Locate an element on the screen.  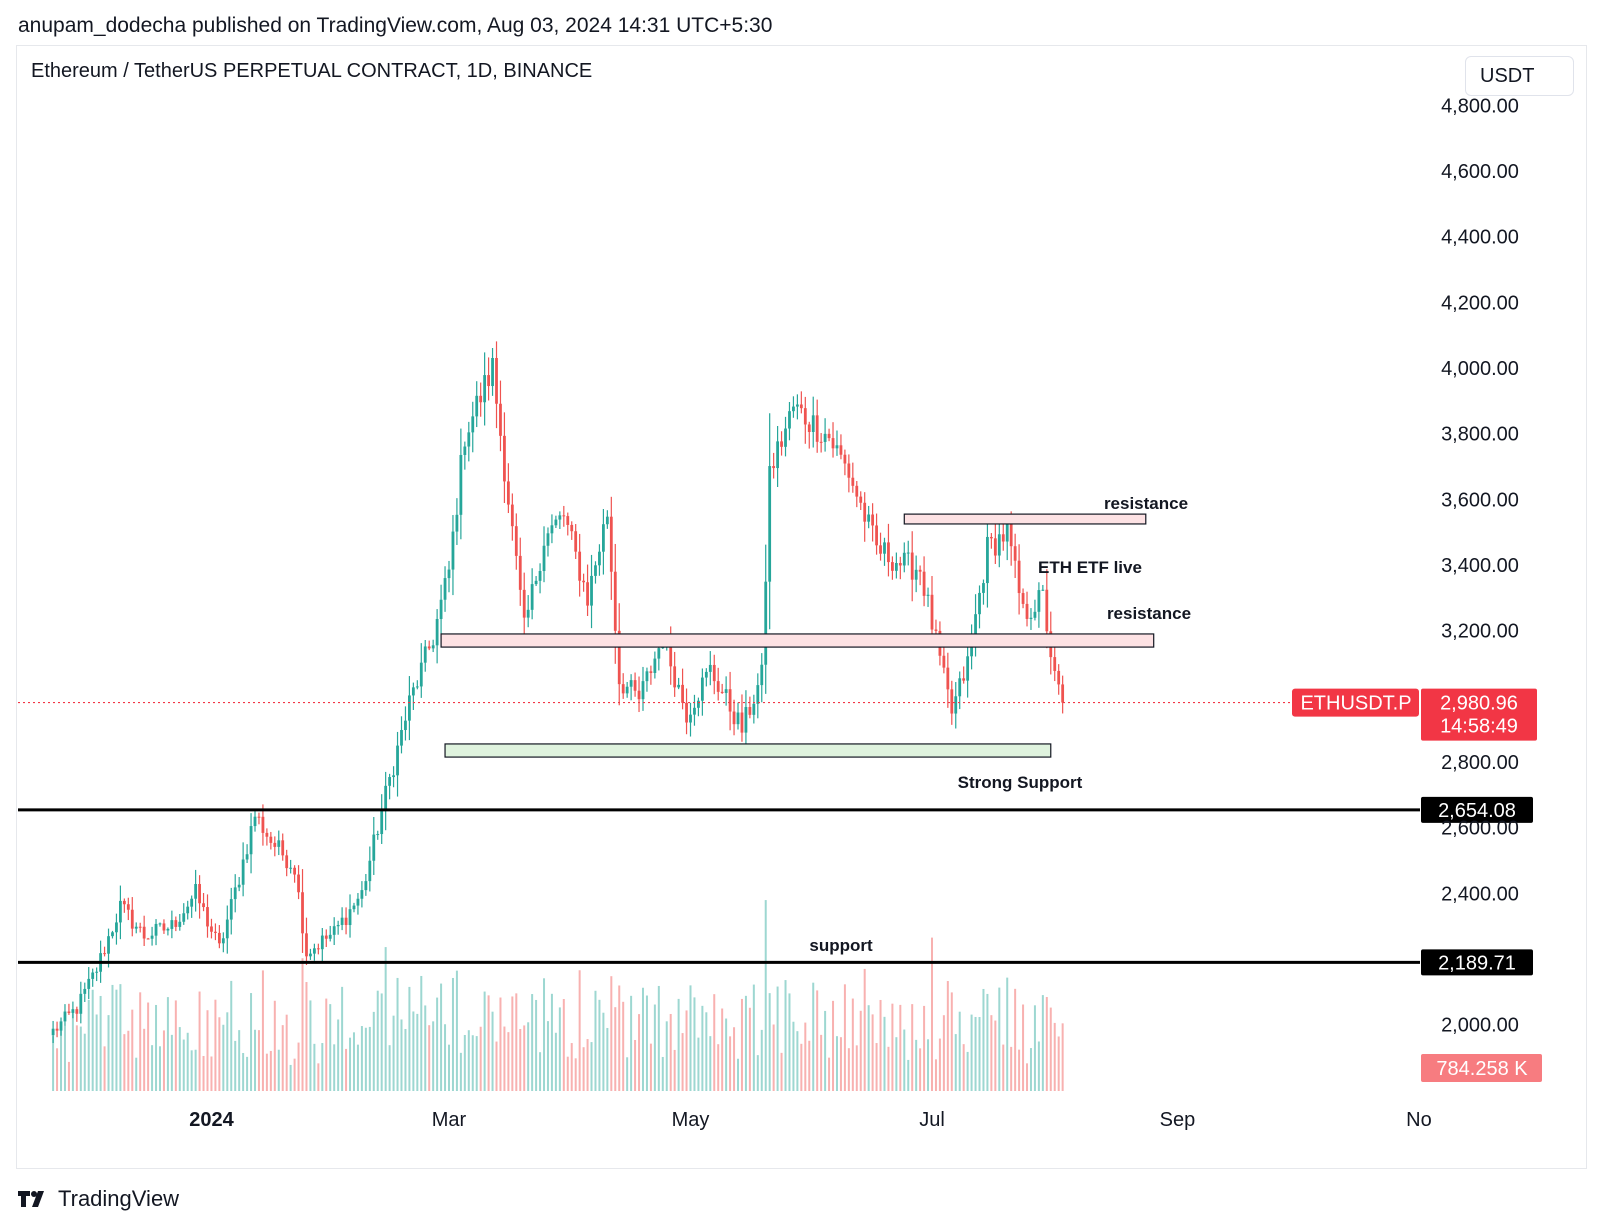
currency-selector: USDT is located at coordinates (1519, 76).